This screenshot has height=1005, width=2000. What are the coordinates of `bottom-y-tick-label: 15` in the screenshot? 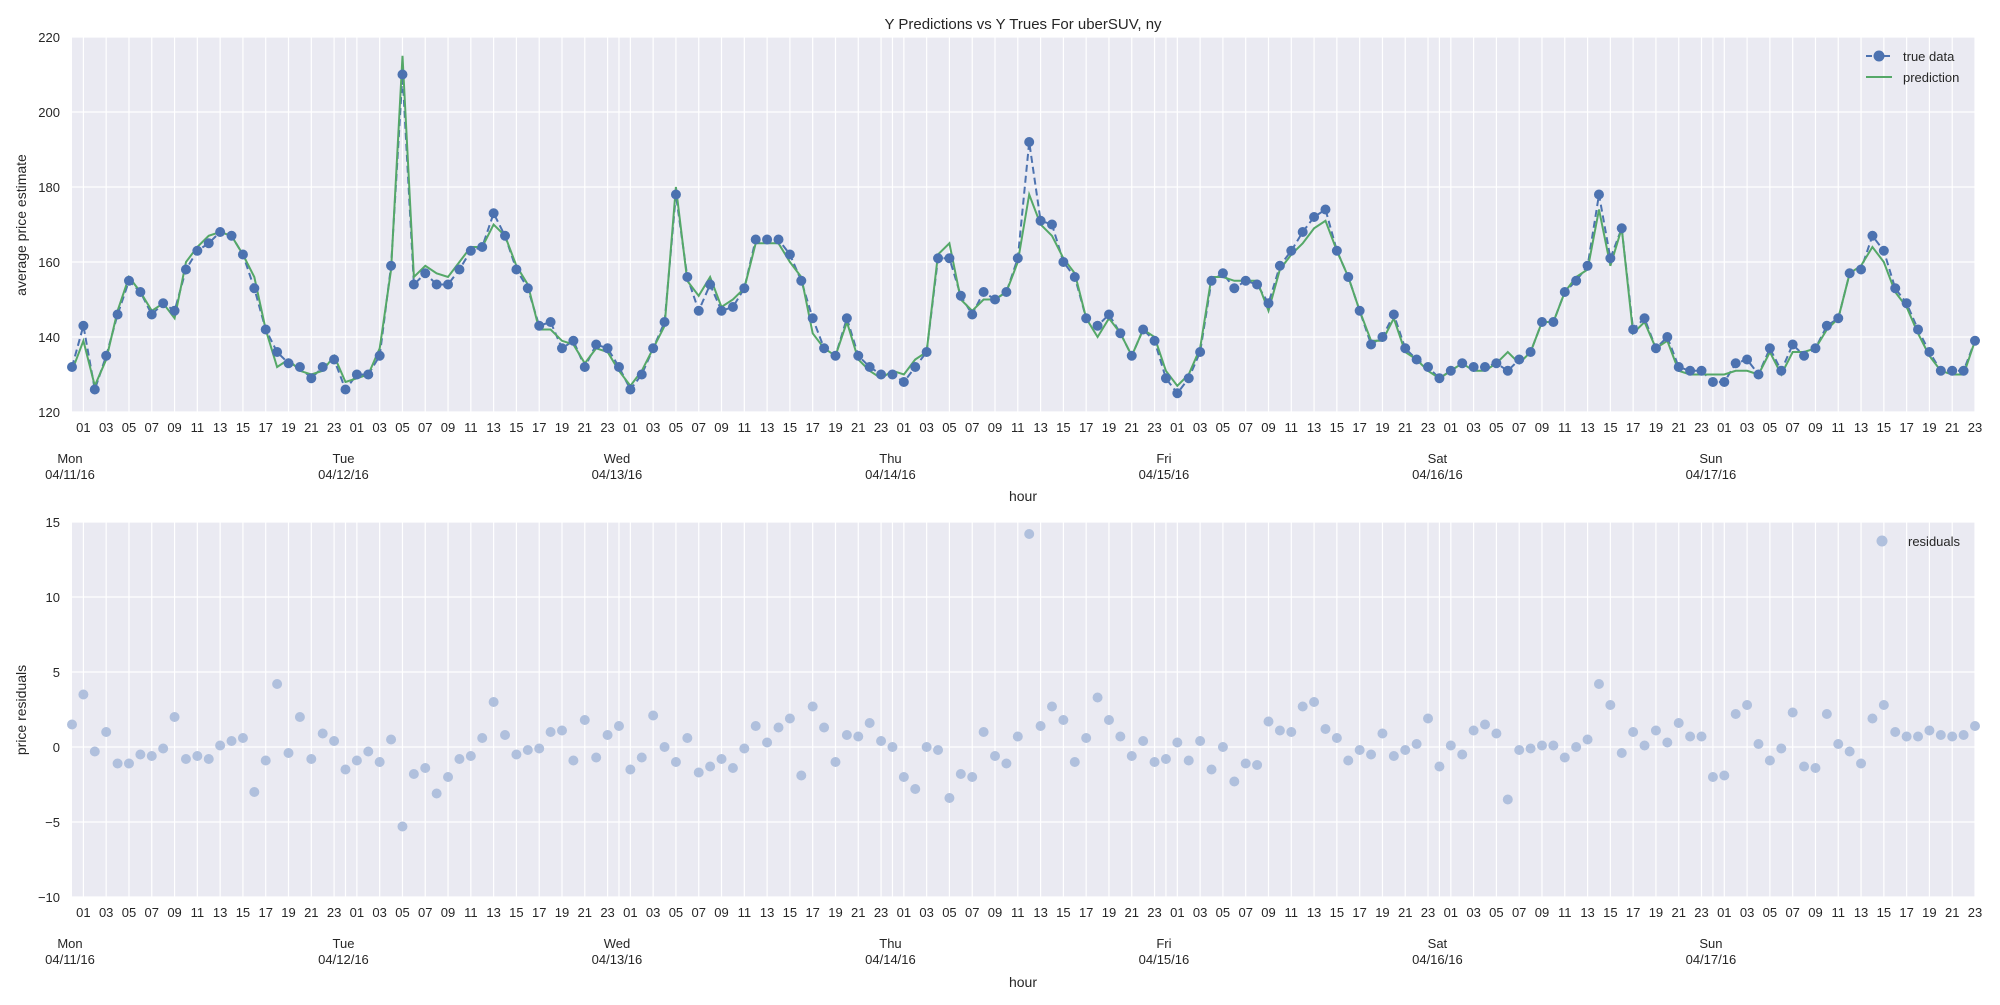 It's located at (53, 522).